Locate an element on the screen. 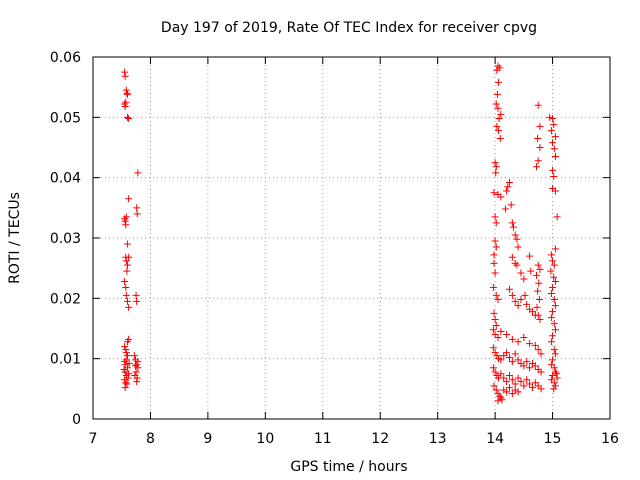  y-tick-label: 0.04 is located at coordinates (65, 179).